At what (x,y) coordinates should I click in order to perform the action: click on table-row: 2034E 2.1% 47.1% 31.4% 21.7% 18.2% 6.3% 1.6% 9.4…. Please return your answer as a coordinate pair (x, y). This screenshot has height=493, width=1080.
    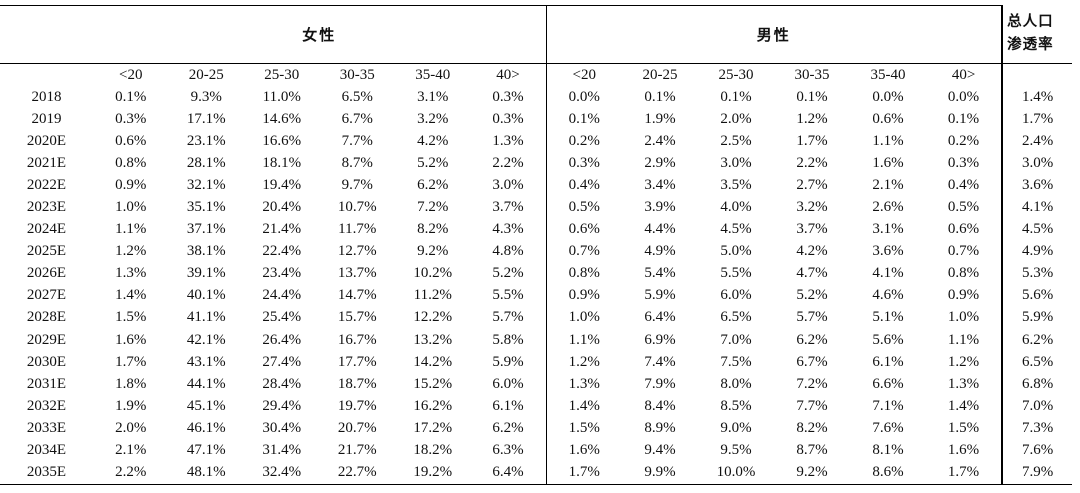
    Looking at the image, I should click on (536, 450).